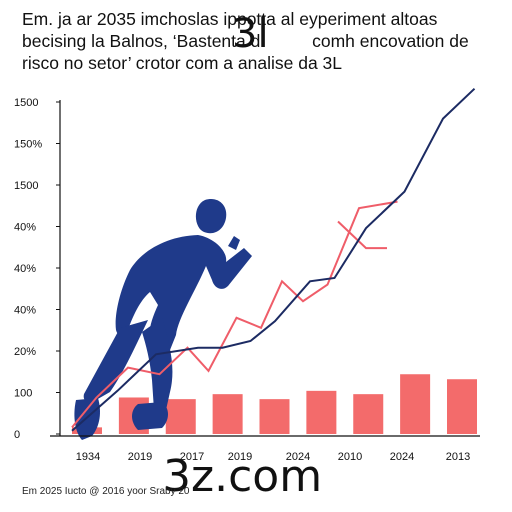  I want to click on x-tick-label-2: 2017, so click(192, 457).